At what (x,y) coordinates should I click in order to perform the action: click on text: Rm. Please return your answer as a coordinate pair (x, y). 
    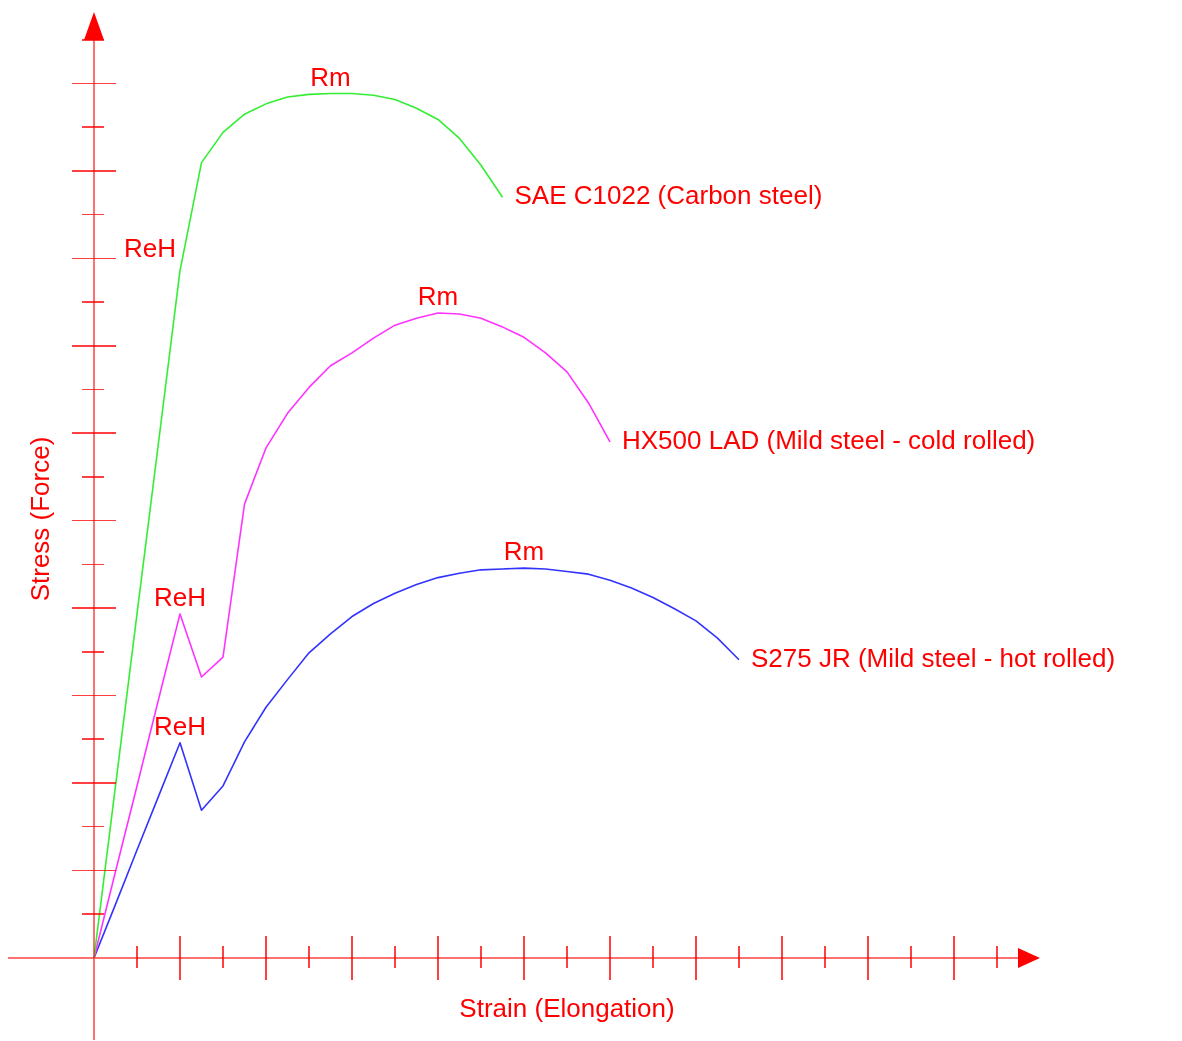
    Looking at the image, I should click on (330, 76).